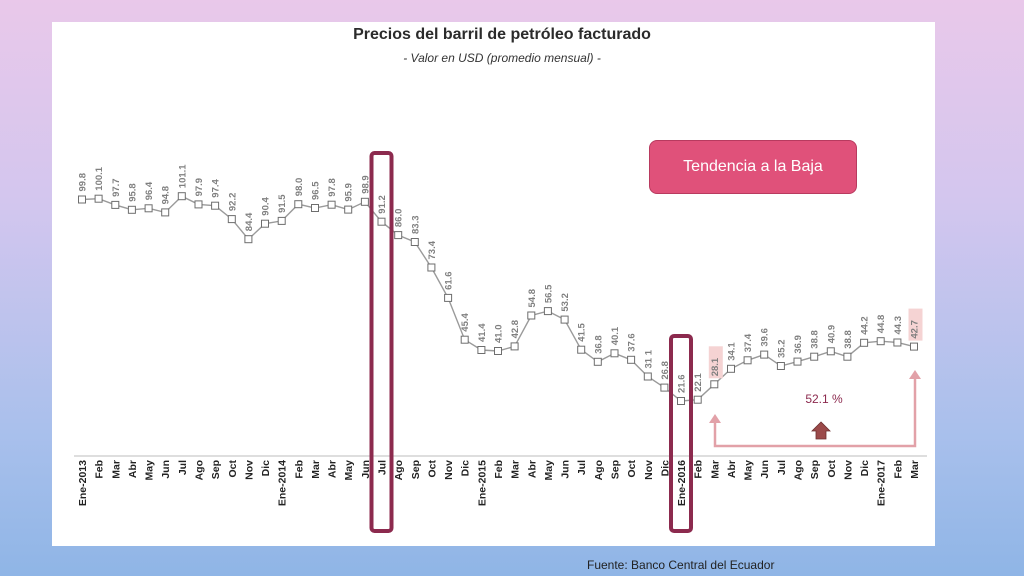  What do you see at coordinates (465, 321) in the screenshot?
I see `data-label: 45.4` at bounding box center [465, 321].